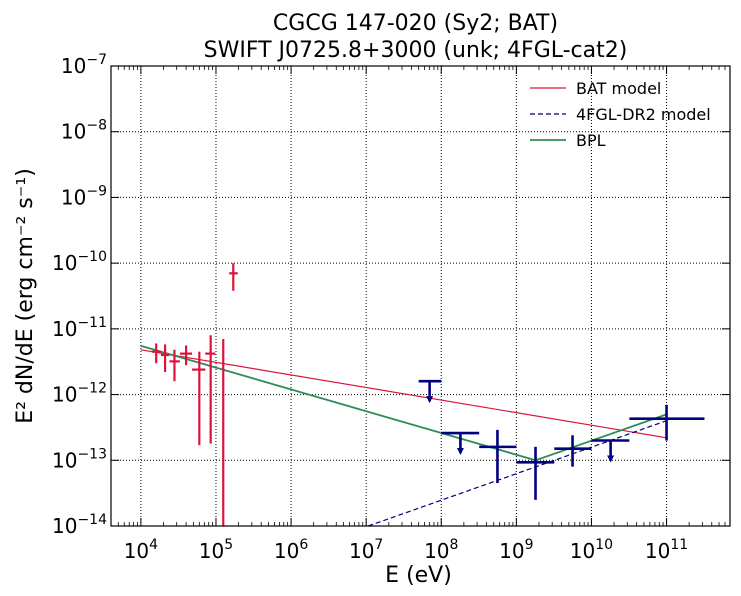  I want to click on y-tick-label: 10⁻¹¹, so click(79, 328).